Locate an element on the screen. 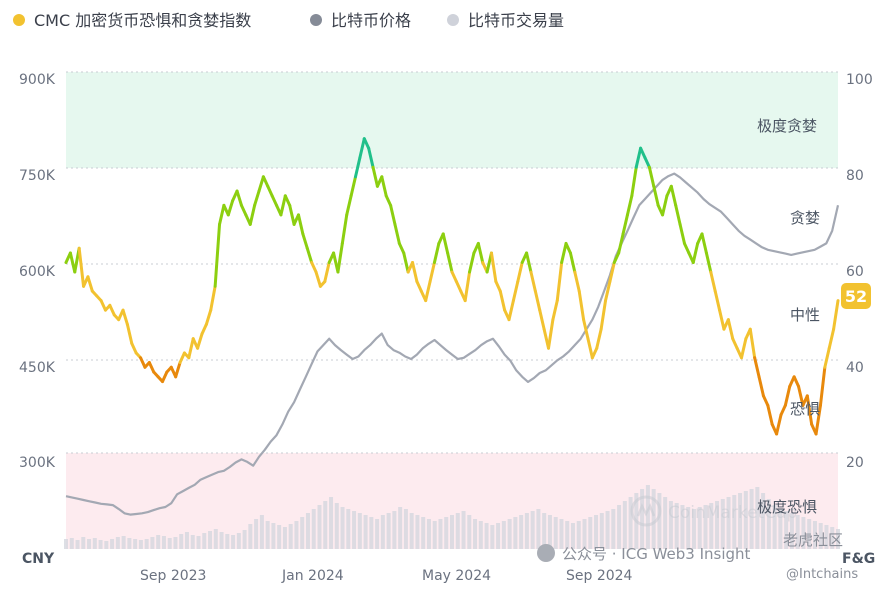 The width and height of the screenshot is (892, 592). left-tick-750k: 750K is located at coordinates (37, 176).